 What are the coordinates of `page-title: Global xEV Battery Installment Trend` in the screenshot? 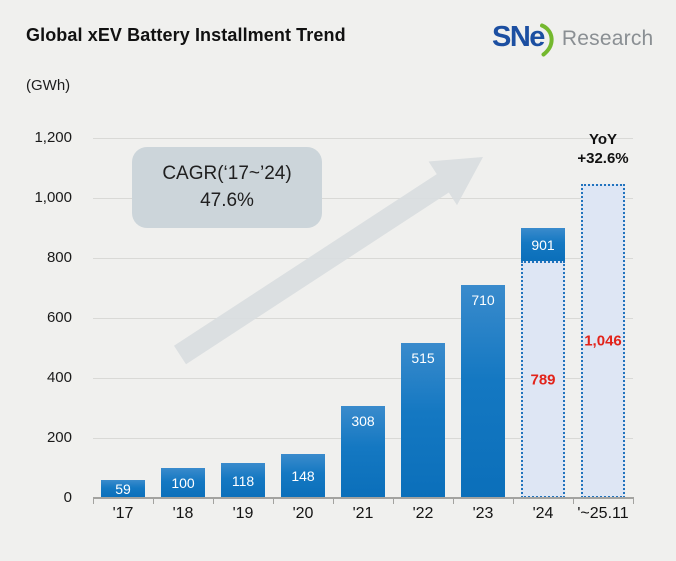 It's located at (186, 35).